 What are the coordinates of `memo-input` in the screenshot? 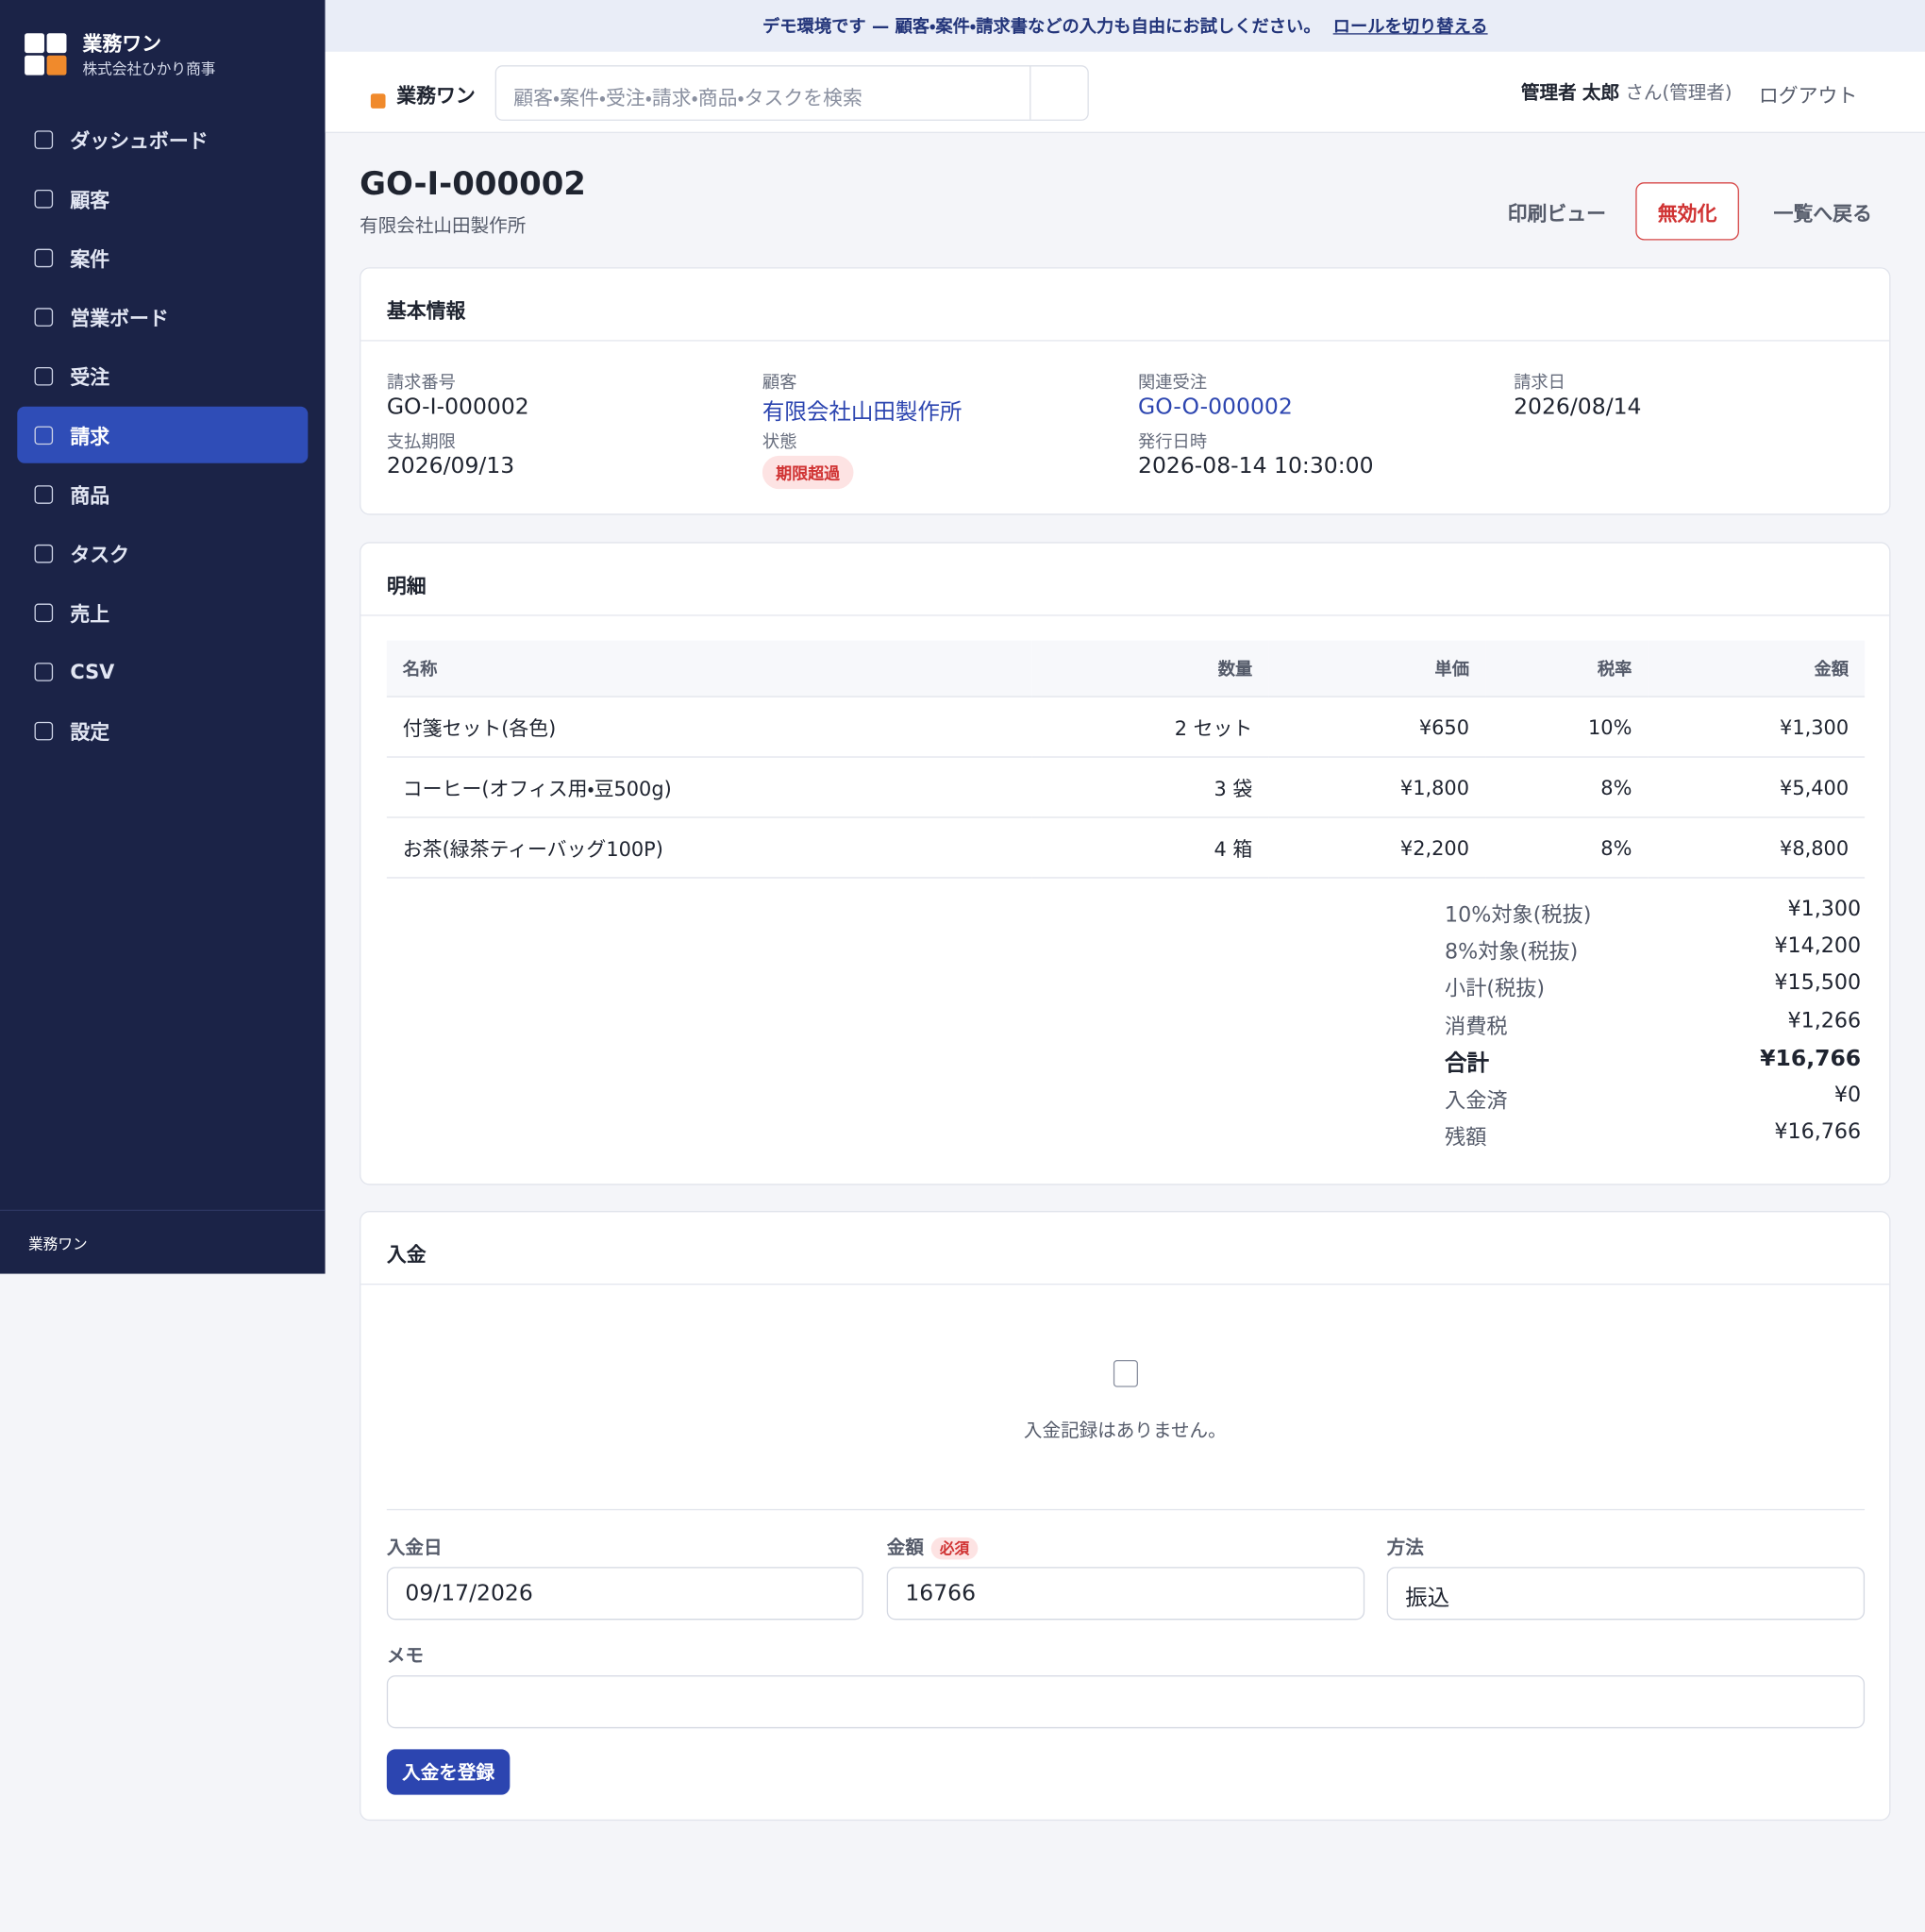 It's located at (1126, 1702).